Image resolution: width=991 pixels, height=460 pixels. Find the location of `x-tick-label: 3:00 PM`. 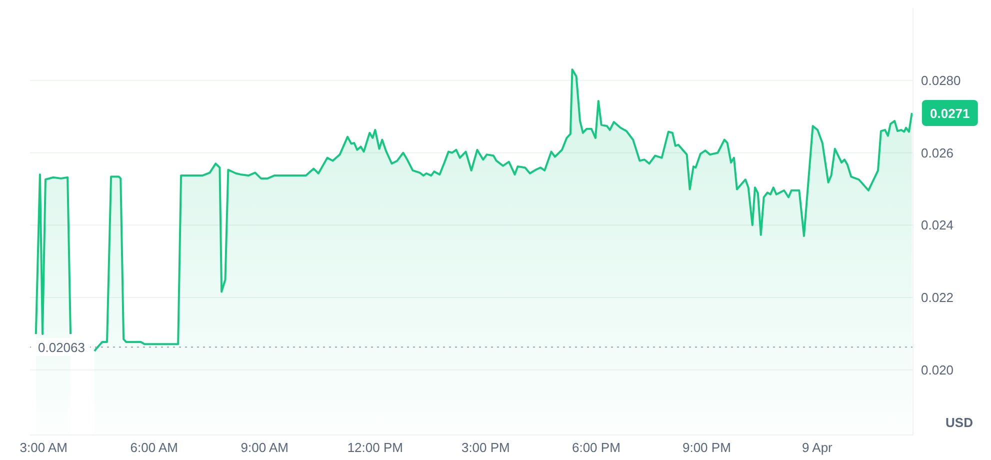

x-tick-label: 3:00 PM is located at coordinates (485, 448).